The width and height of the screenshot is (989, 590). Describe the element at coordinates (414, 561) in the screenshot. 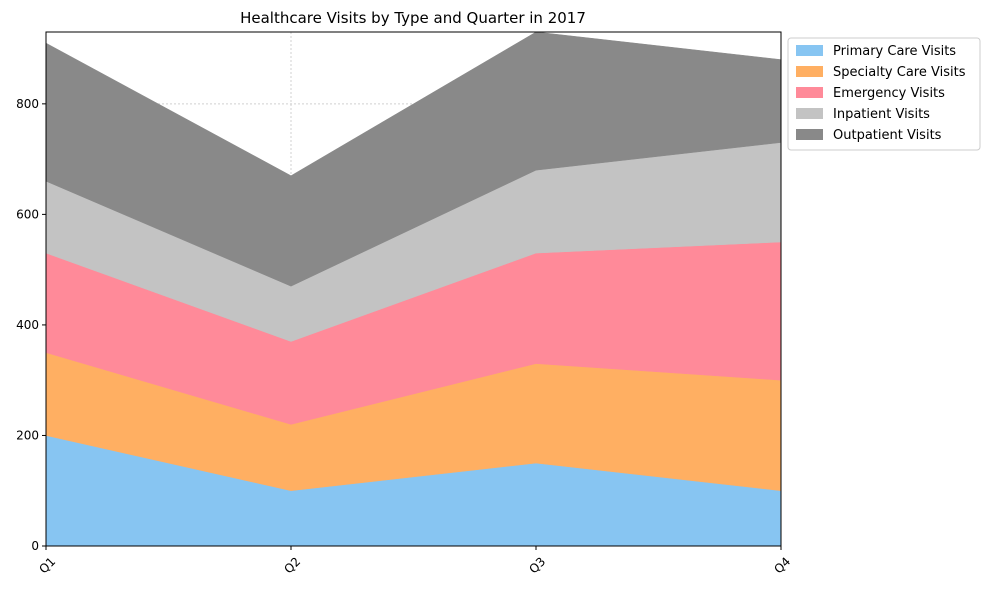

I see `x-axis: Q1 Q2 Q3 Q4` at that location.